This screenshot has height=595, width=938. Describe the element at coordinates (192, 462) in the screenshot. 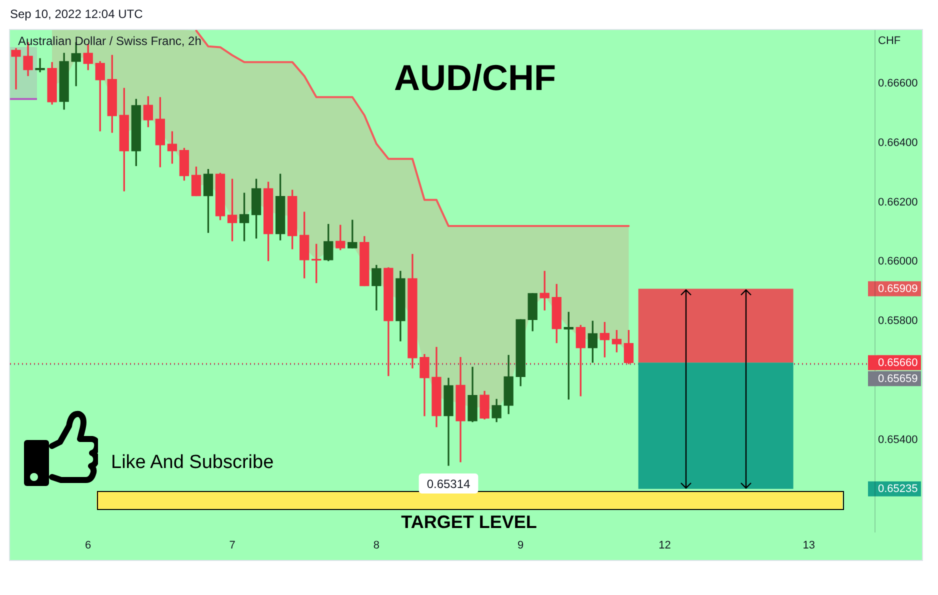

I see `annotation: Like And Subscribe` at that location.